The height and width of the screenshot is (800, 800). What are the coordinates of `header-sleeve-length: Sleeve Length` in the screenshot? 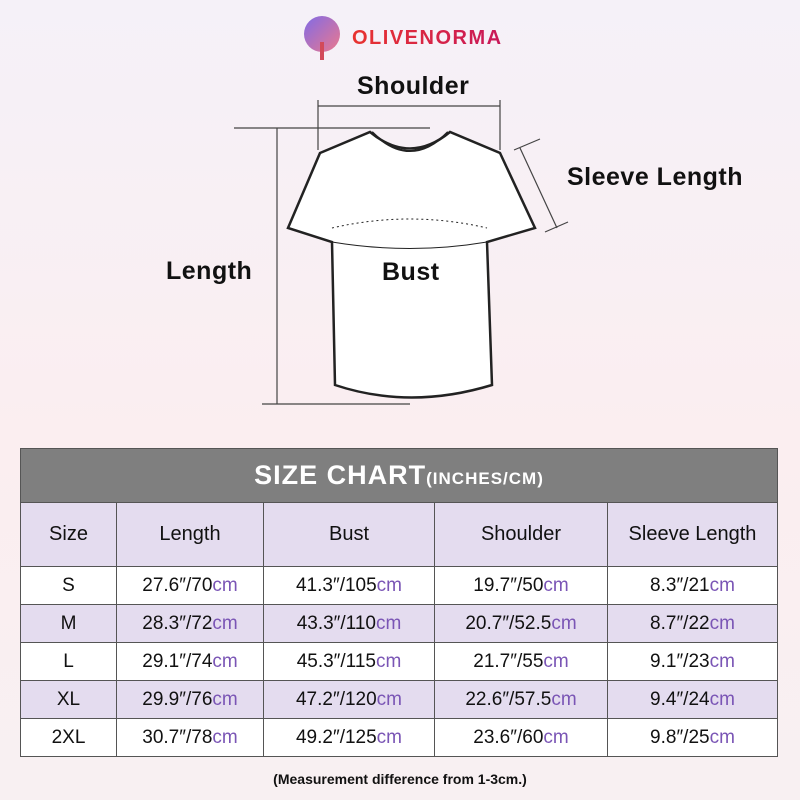 It's located at (692, 534).